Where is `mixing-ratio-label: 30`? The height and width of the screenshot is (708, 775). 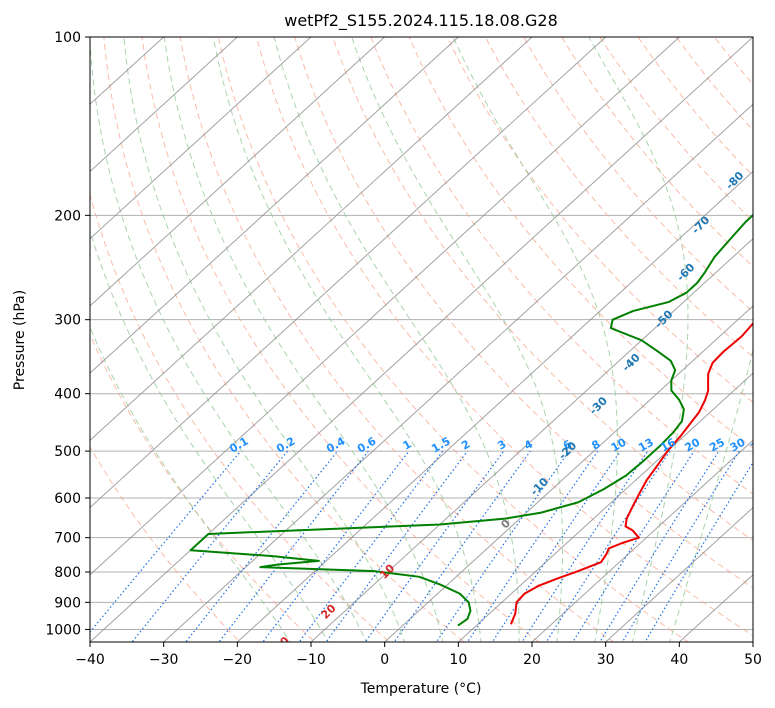 mixing-ratio-label: 30 is located at coordinates (738, 444).